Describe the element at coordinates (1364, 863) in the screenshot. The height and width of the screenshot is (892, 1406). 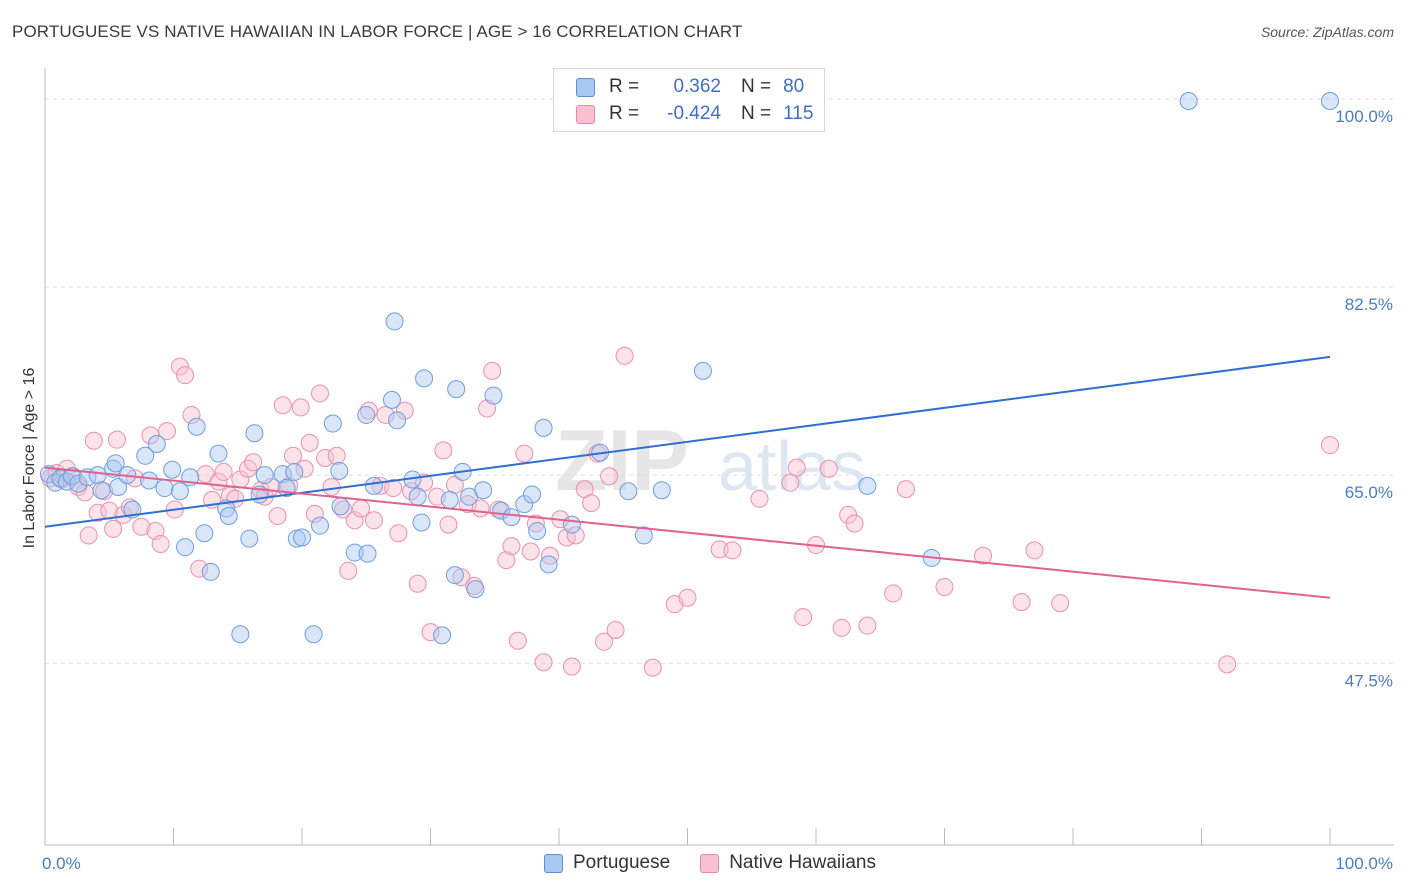
I see `x-tick-label: 100.0%` at that location.